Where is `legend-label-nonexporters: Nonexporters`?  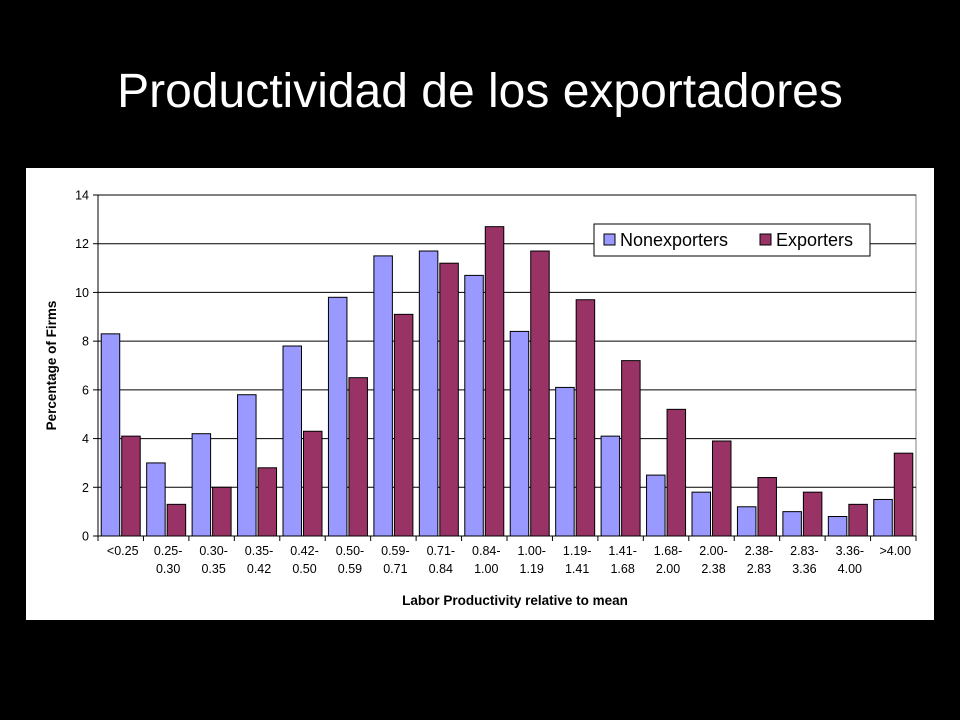 legend-label-nonexporters: Nonexporters is located at coordinates (674, 240).